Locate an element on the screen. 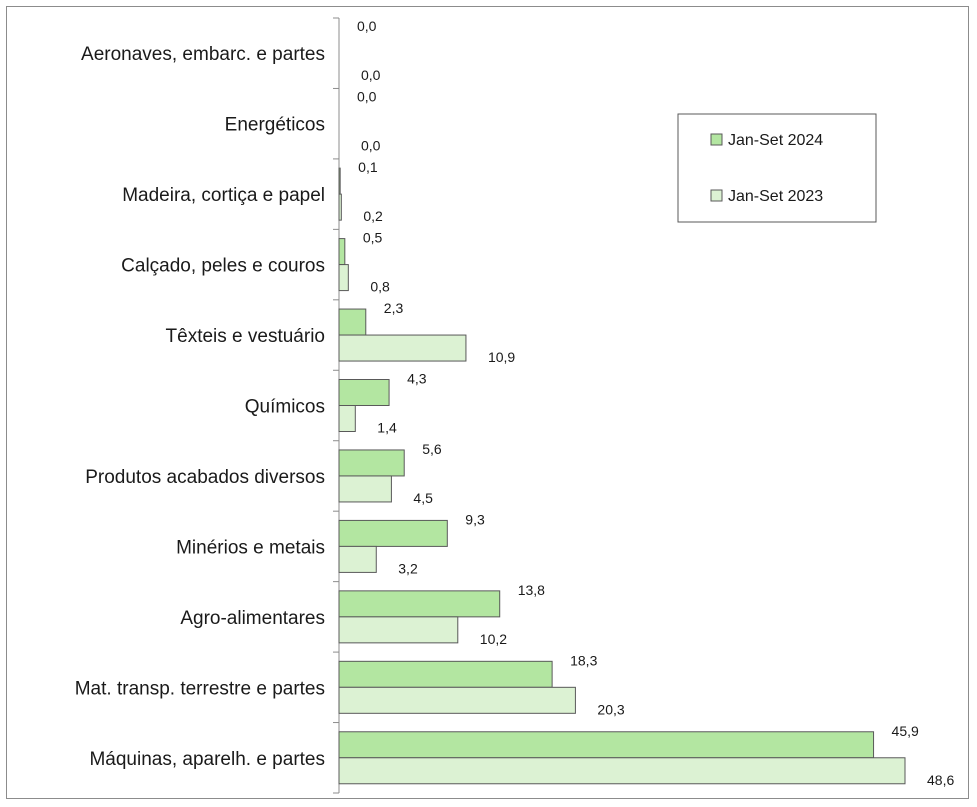 The width and height of the screenshot is (977, 807). data-label: 20,3 is located at coordinates (610, 709).